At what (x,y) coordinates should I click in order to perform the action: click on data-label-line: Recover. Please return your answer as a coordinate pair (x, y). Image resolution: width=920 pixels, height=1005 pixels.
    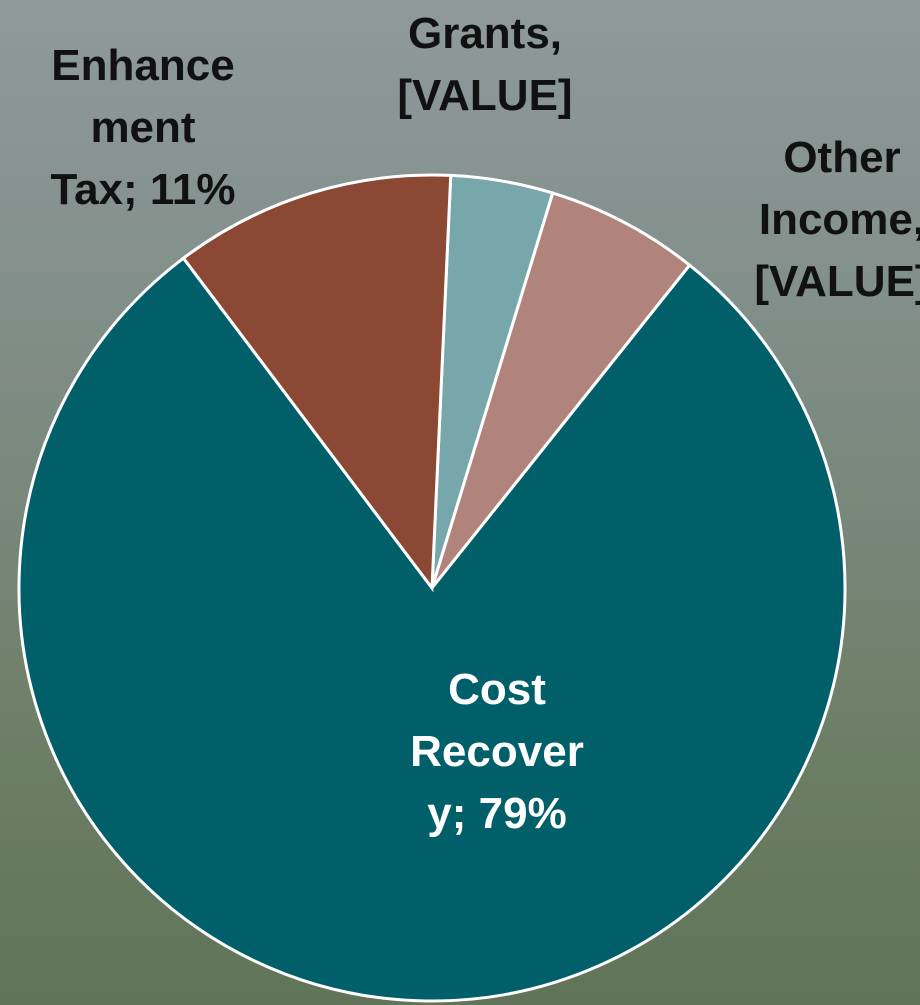
    Looking at the image, I should click on (497, 751).